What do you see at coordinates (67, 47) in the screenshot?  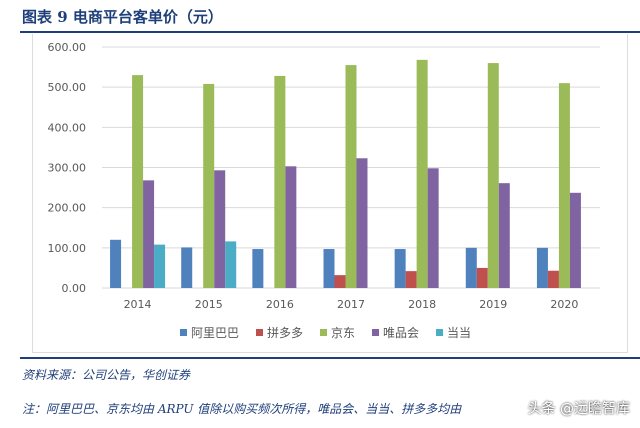 I see `y-tick-label: 600.00` at bounding box center [67, 47].